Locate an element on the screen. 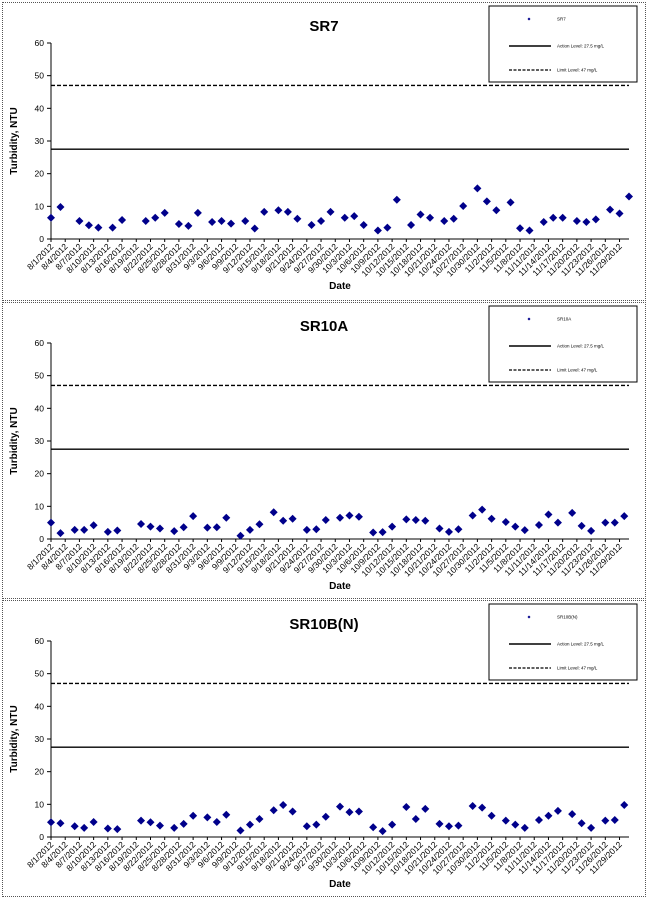  chart-title: SR10A is located at coordinates (324, 326).